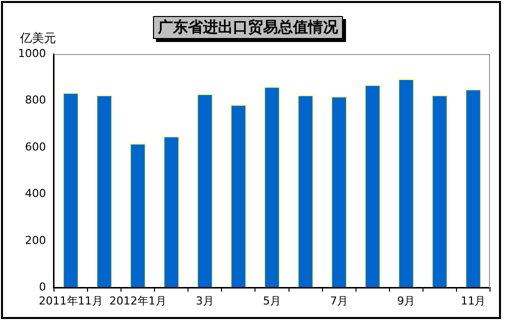  Describe the element at coordinates (35, 240) in the screenshot. I see `y-tick-label: 200` at that location.